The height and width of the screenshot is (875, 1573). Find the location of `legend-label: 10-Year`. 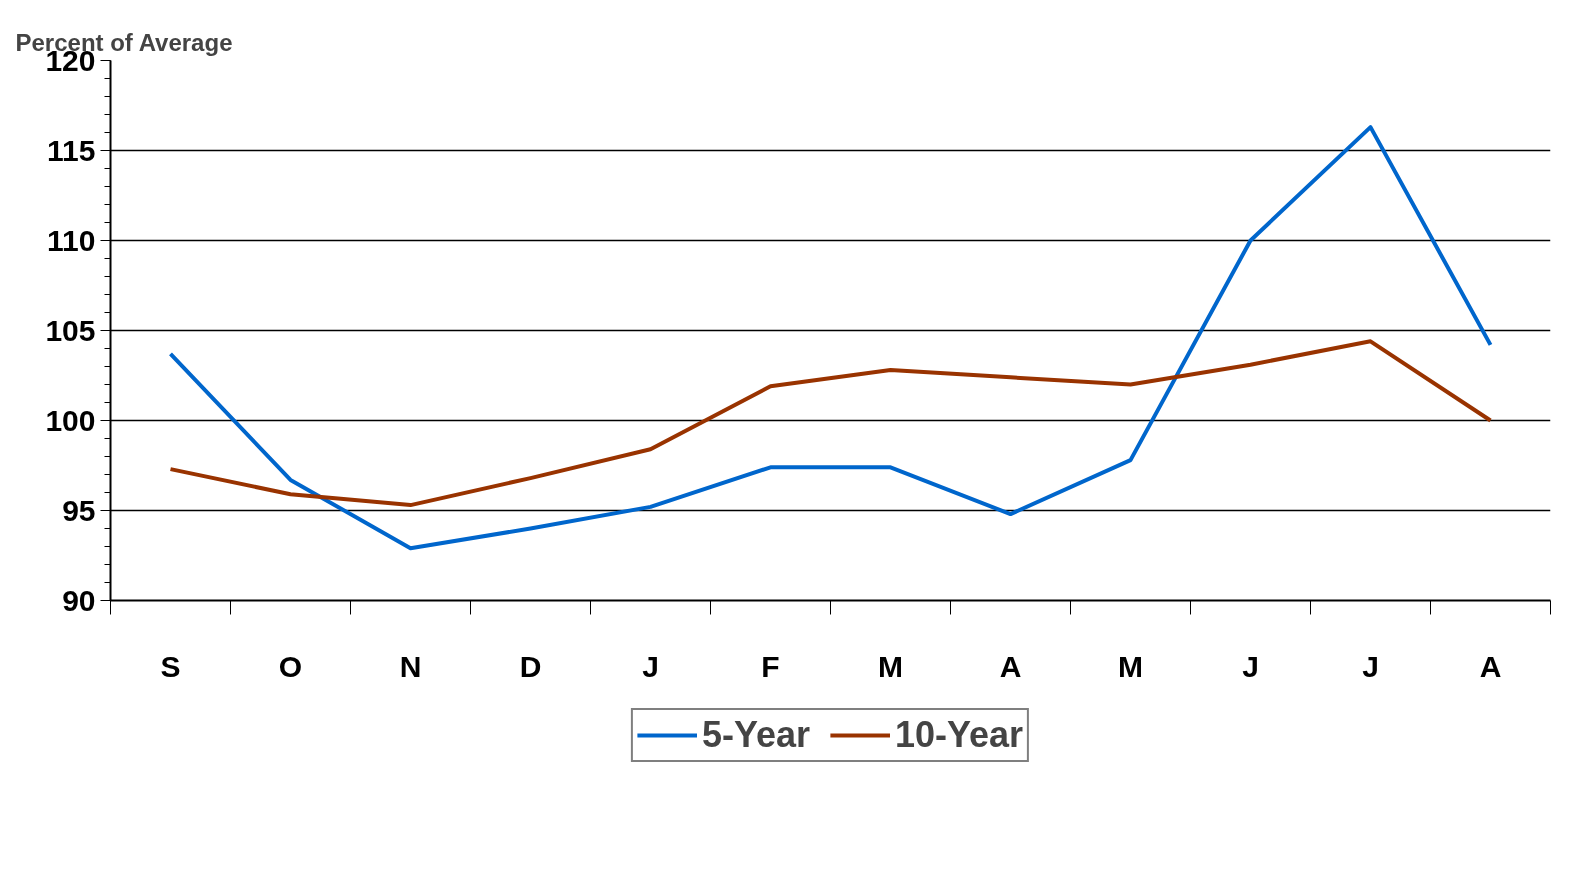

legend-label: 10-Year is located at coordinates (959, 735).